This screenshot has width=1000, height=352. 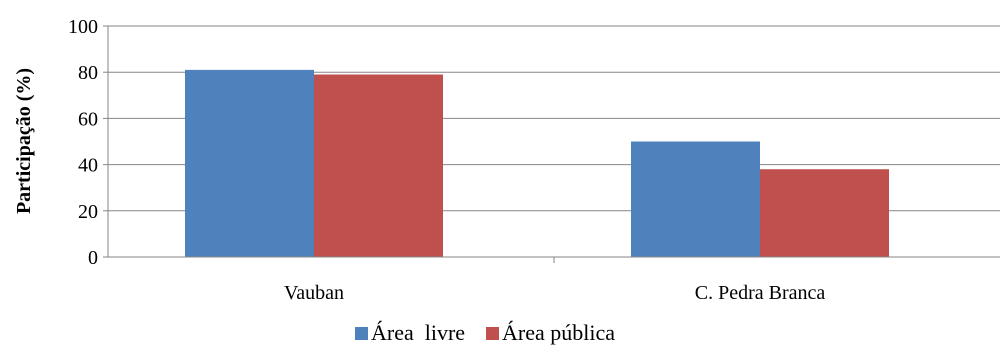 I want to click on y-axis-label: Participação (%), so click(x=24, y=141).